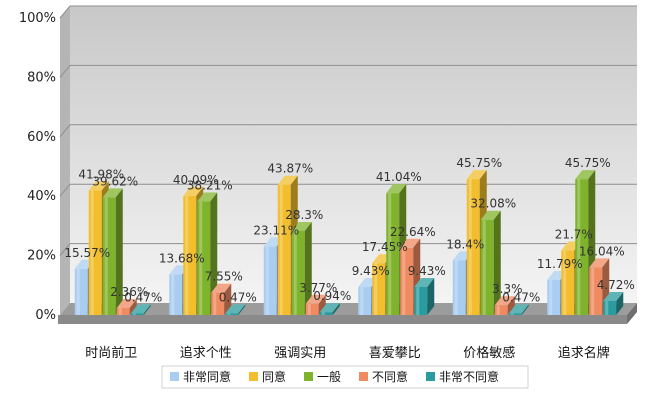 This screenshot has height=406, width=651. I want to click on legend-box, so click(345, 377).